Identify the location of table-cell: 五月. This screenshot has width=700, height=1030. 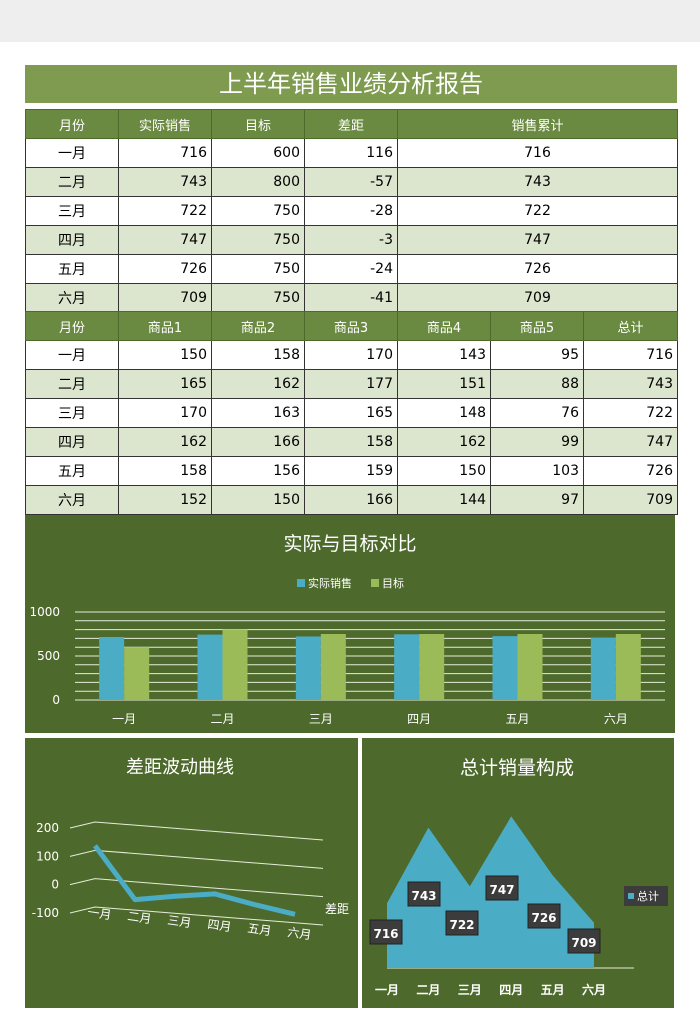
(72, 269).